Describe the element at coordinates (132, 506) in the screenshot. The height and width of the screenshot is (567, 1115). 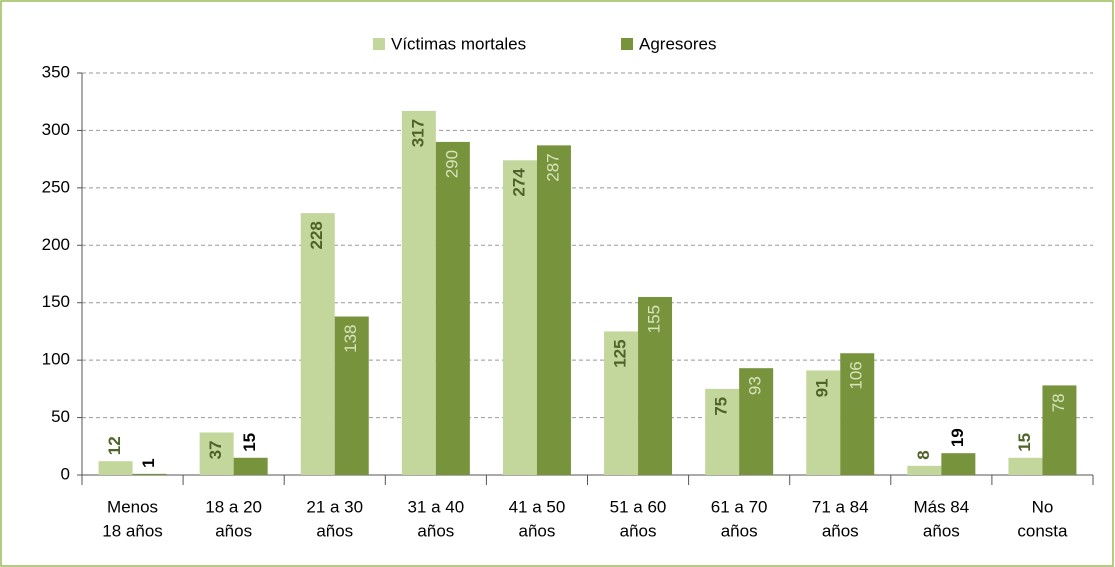
I see `x-tick-label: Menos` at that location.